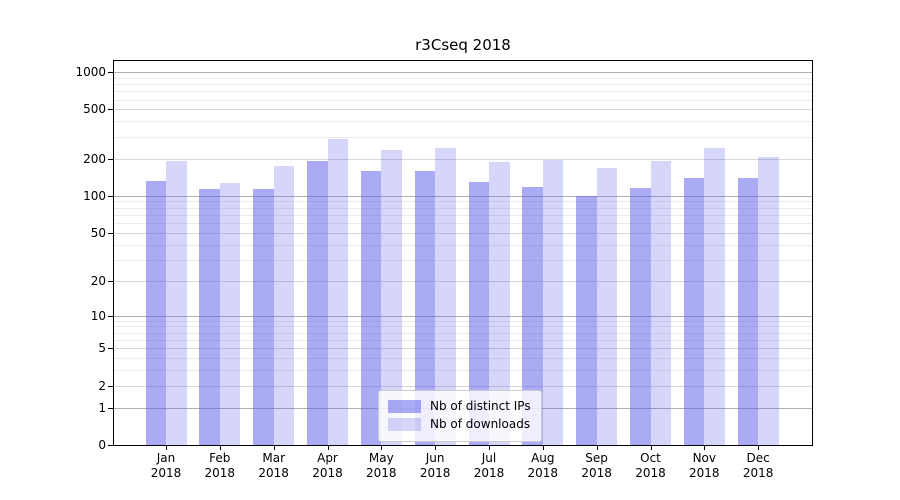  What do you see at coordinates (704, 458) in the screenshot?
I see `x-tick-month: Nov` at bounding box center [704, 458].